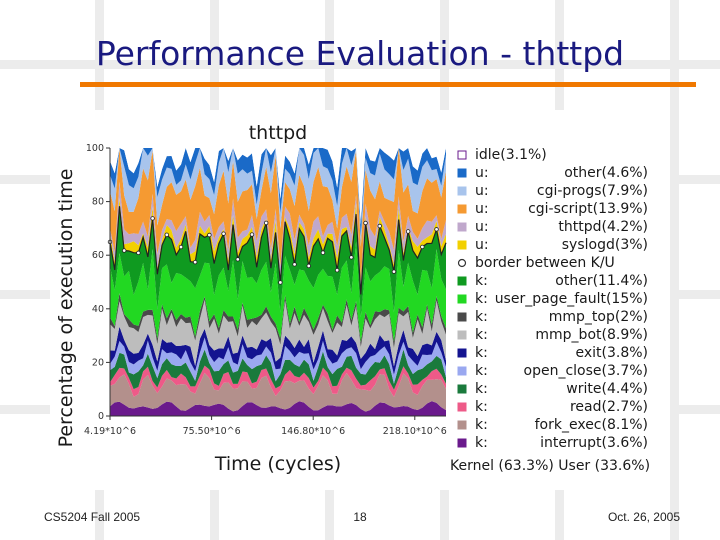 The height and width of the screenshot is (540, 720). I want to click on y-tick-label: 80, so click(98, 202).